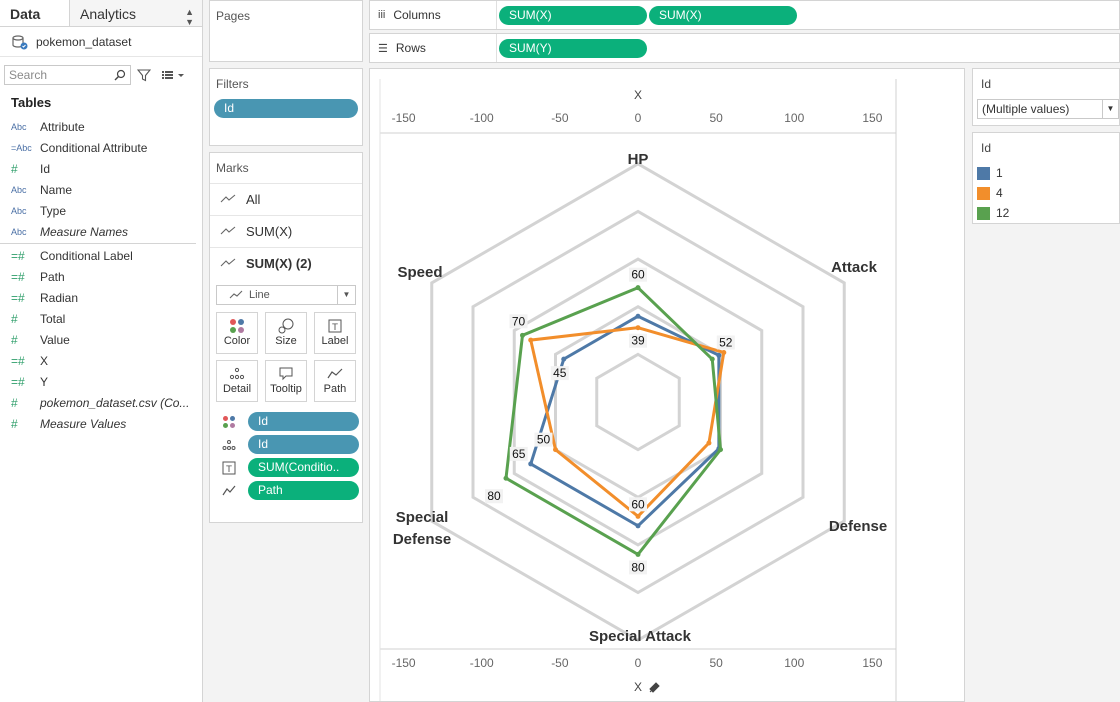 The image size is (1120, 702). Describe the element at coordinates (101, 255) in the screenshot. I see `field-item: =# Conditional Label` at that location.